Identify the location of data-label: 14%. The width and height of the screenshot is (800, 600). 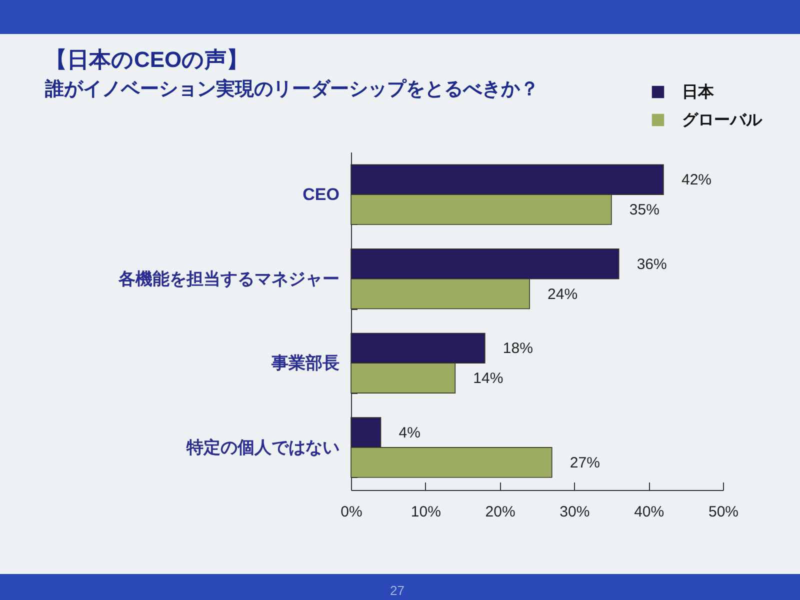
(488, 379).